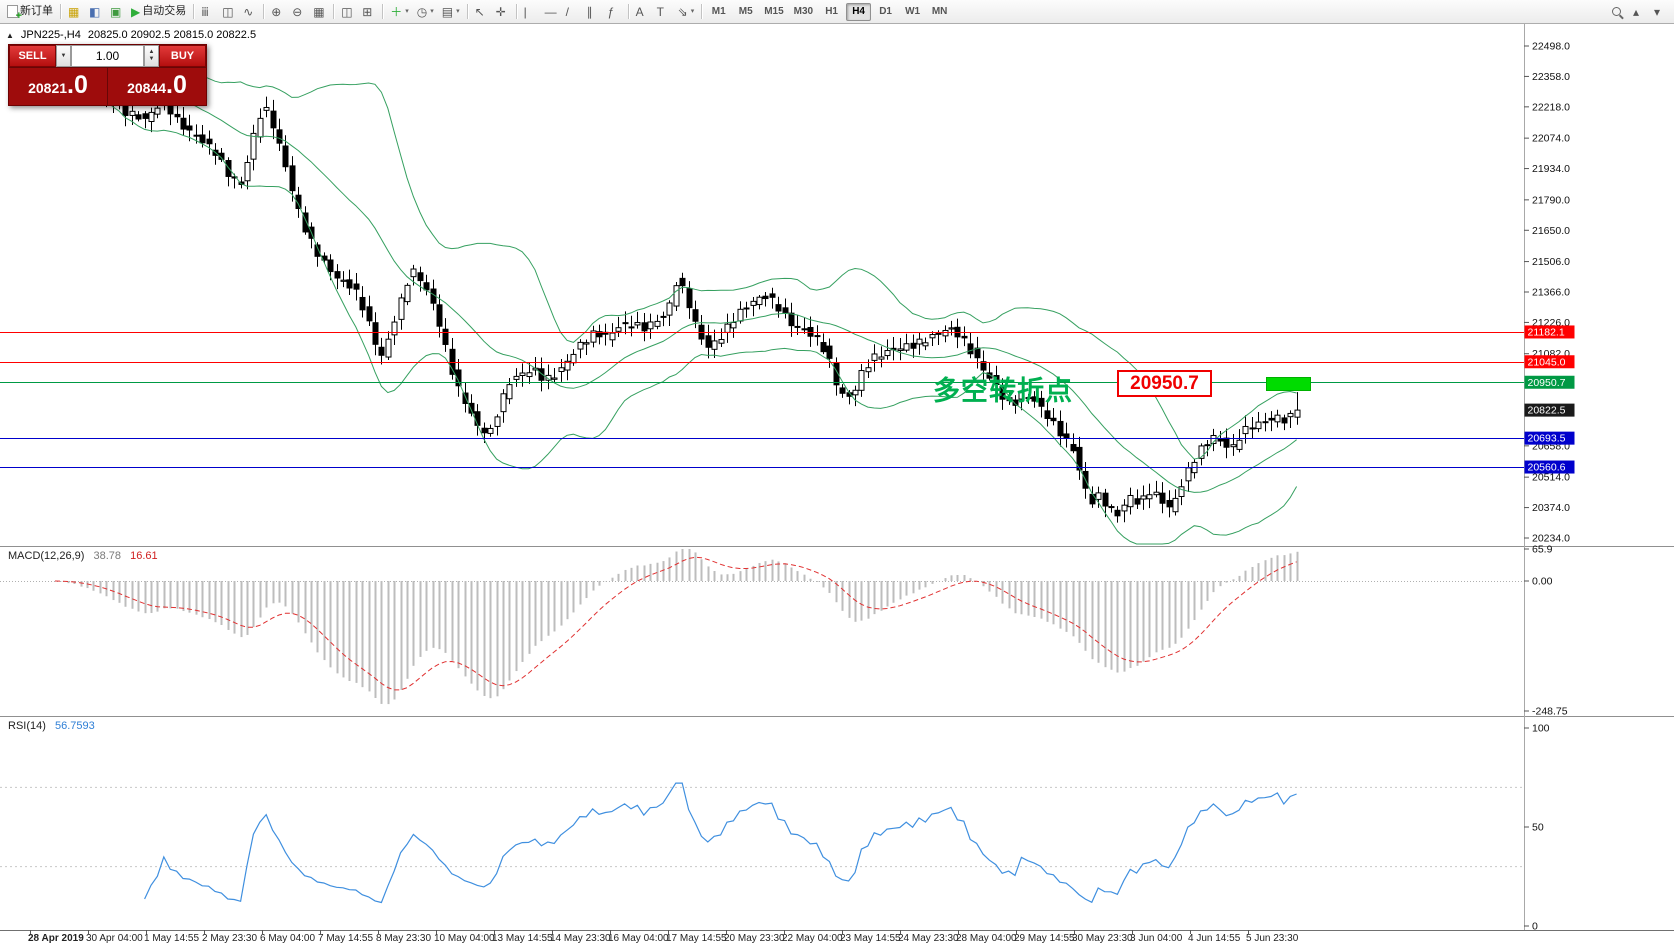 Image resolution: width=1674 pixels, height=949 pixels. I want to click on candlestick-chart-button: ◫, so click(228, 12).